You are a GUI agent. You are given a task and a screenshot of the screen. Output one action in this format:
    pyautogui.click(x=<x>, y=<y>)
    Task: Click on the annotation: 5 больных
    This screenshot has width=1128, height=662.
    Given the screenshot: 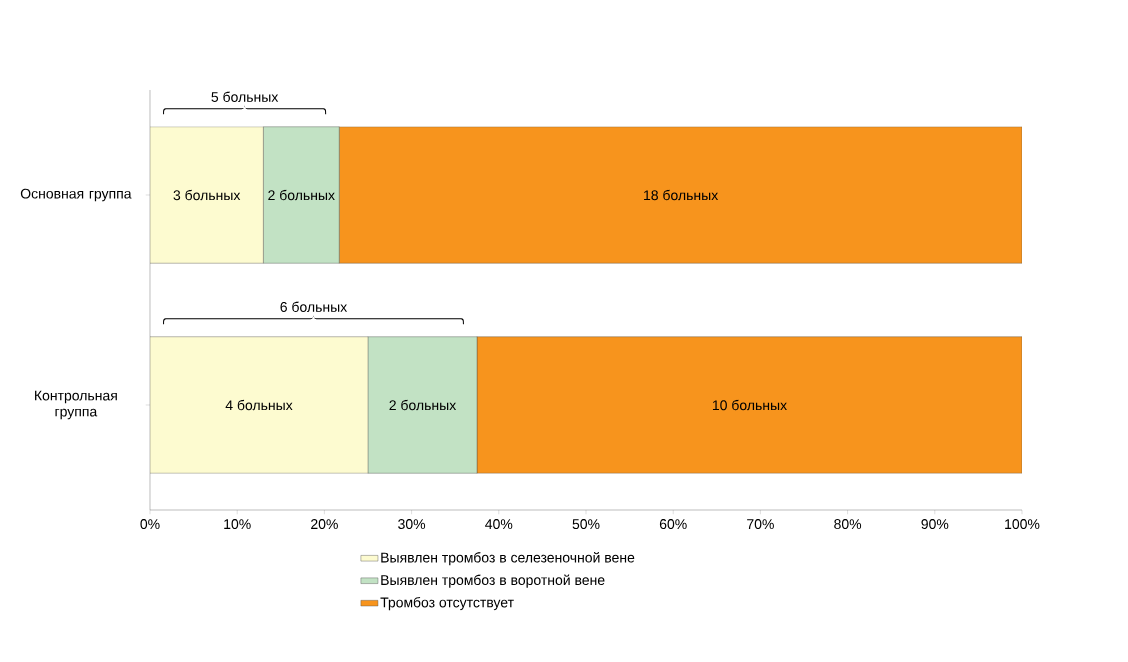 What is the action you would take?
    pyautogui.click(x=245, y=96)
    